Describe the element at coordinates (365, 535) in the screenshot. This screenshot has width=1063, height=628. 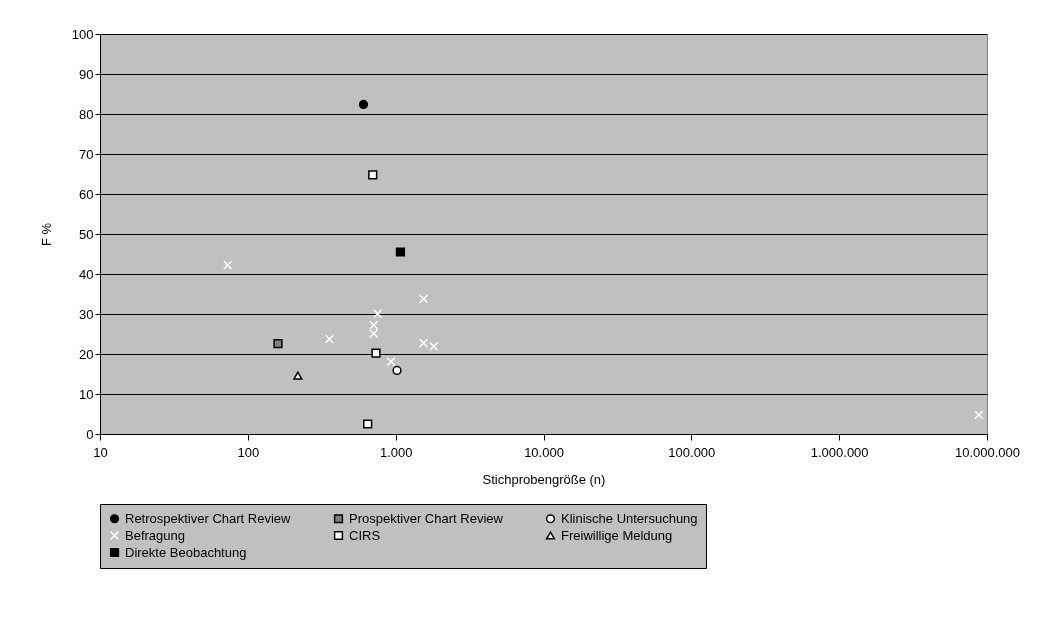
I see `legend-label: CIRS` at that location.